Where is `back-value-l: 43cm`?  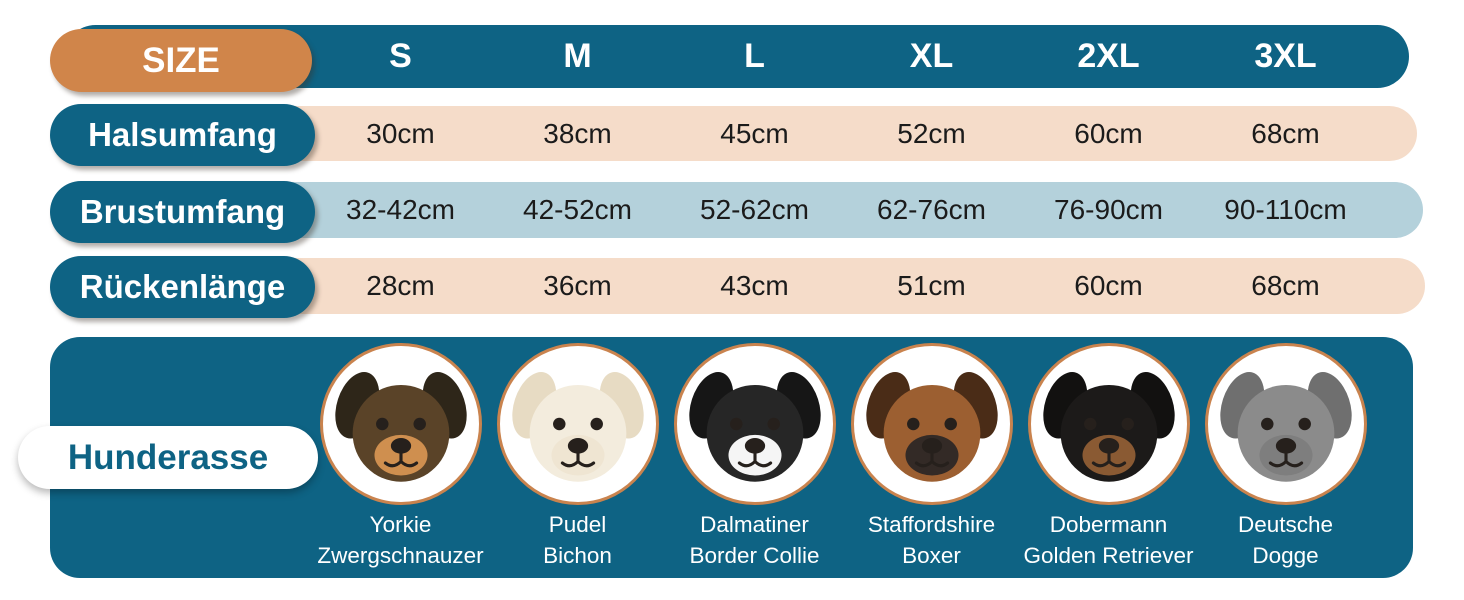
back-value-l: 43cm is located at coordinates (754, 285).